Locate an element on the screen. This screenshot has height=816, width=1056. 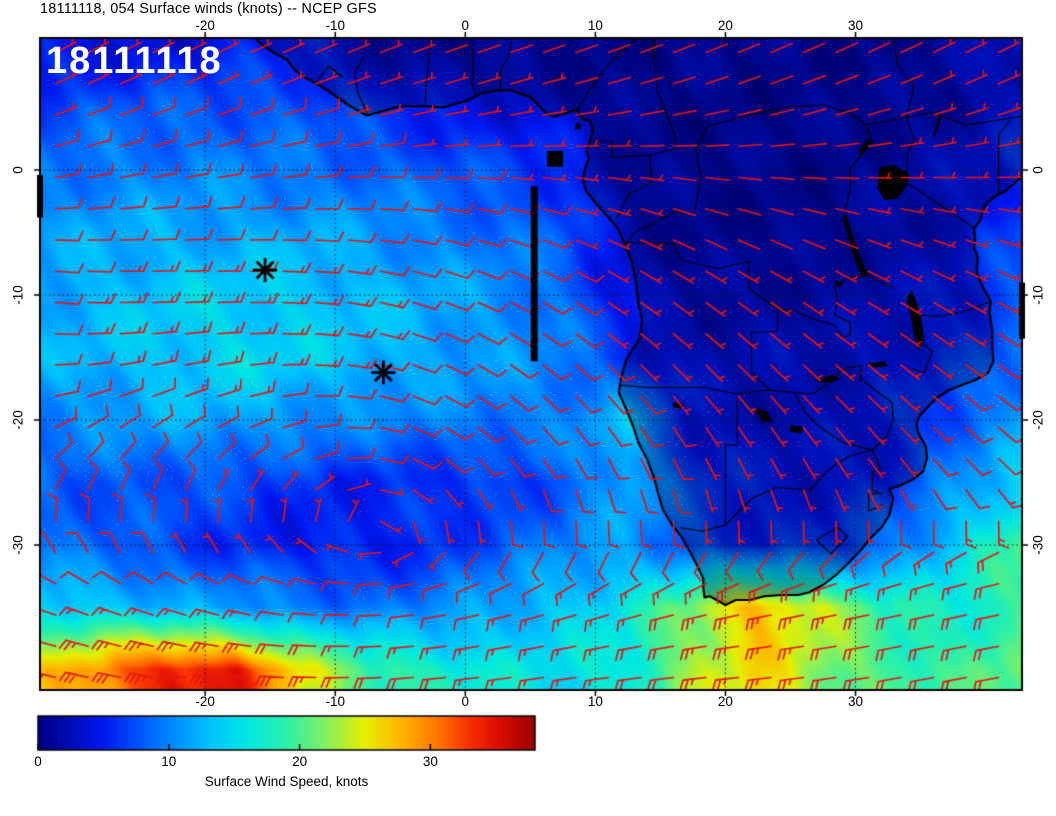
lon-axis-label-top: 0 is located at coordinates (465, 25).